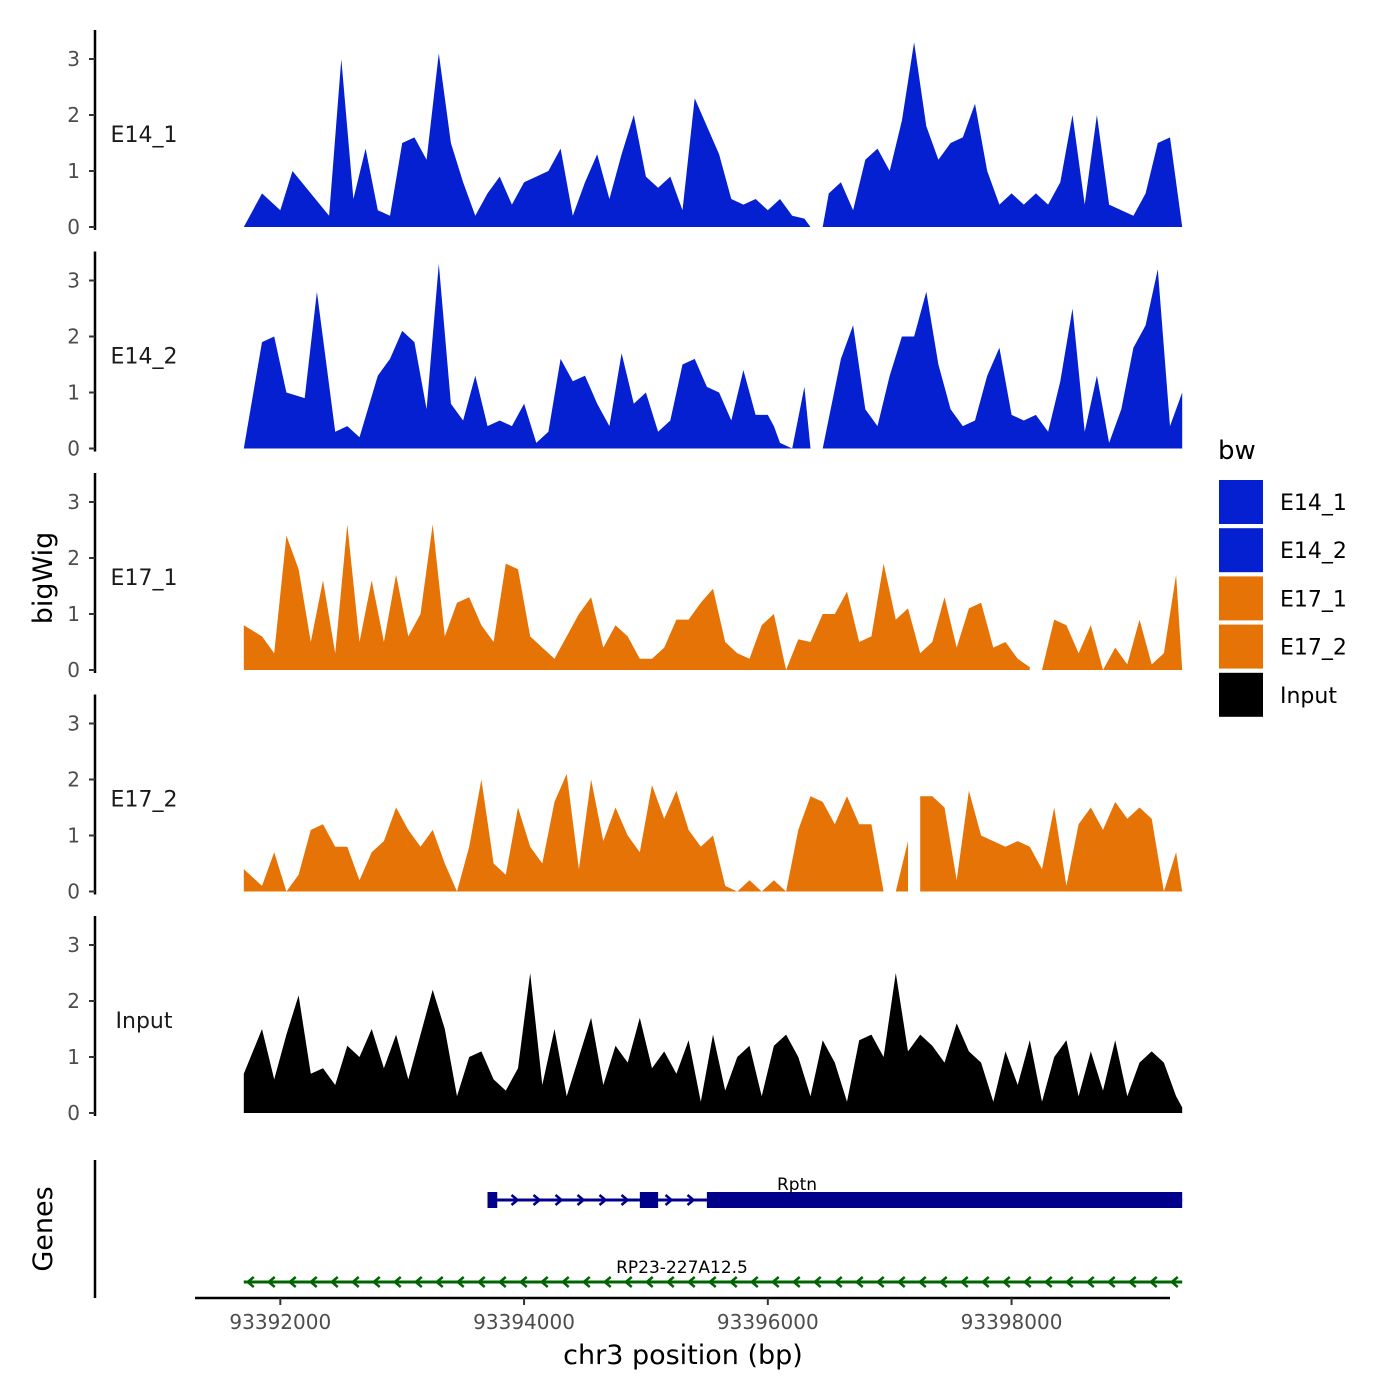 The height and width of the screenshot is (1400, 1400). I want to click on gene-rp23-227a12-5: RP23-227A12.5, so click(713, 1273).